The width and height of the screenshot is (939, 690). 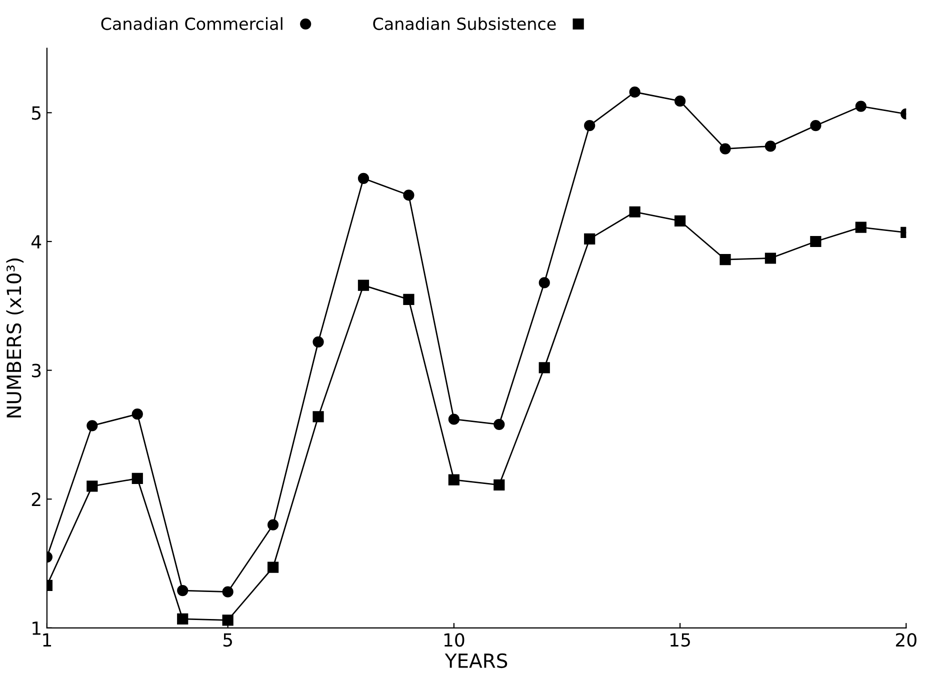 I want to click on x-tick-label: 15, so click(x=680, y=640).